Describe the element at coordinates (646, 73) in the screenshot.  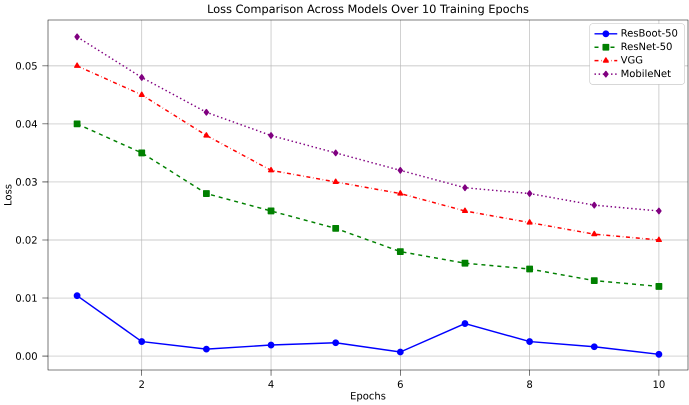
I see `legend-label: MobileNet` at that location.